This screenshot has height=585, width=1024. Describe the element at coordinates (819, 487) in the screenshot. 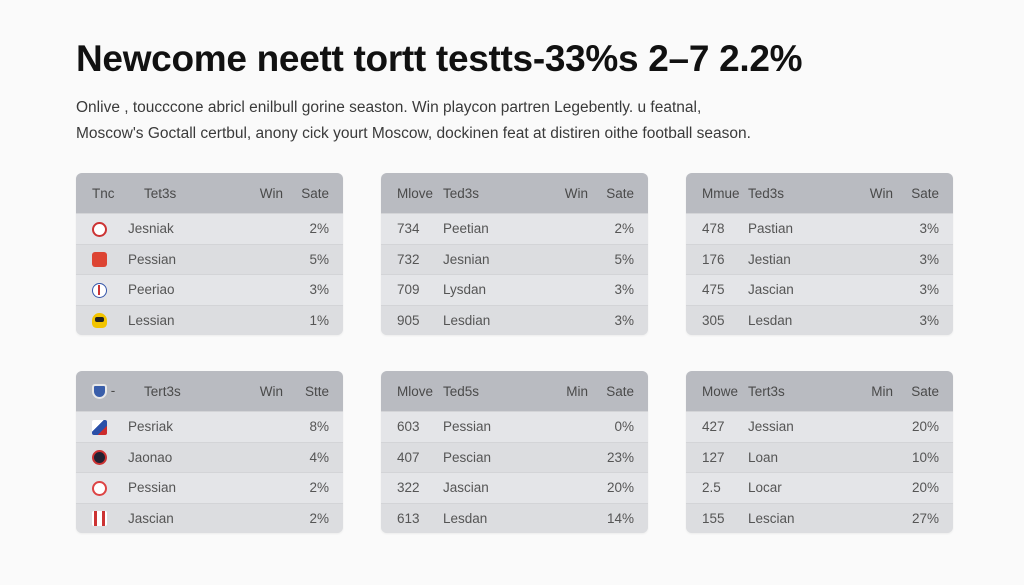

I see `table-row: 2.5 Locar 20%` at that location.